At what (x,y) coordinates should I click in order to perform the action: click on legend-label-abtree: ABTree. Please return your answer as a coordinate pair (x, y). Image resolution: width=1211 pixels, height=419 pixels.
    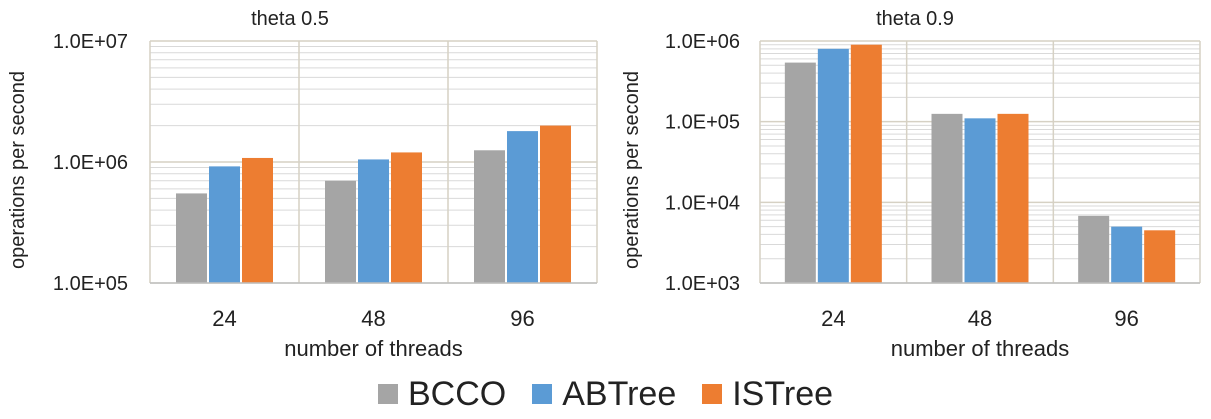
    Looking at the image, I should click on (619, 393).